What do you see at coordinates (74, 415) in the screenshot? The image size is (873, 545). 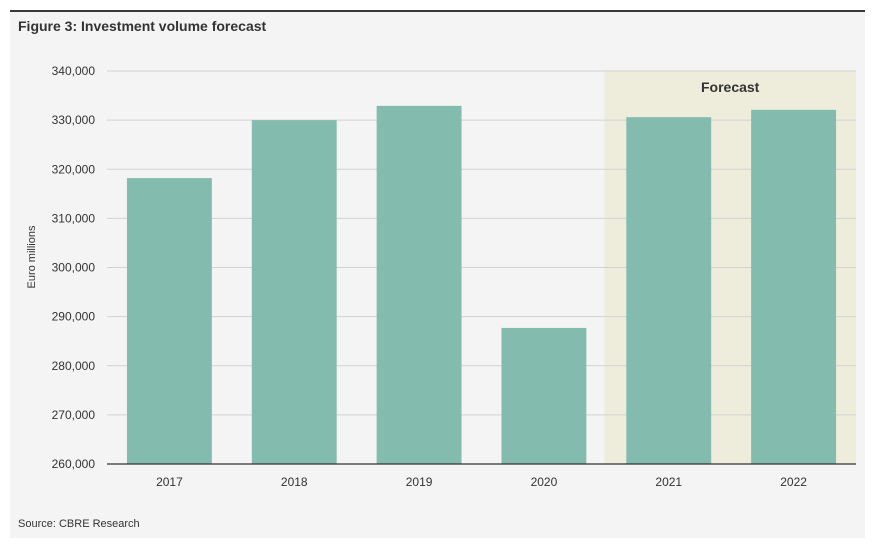 I see `y-tick-label: 270,000` at bounding box center [74, 415].